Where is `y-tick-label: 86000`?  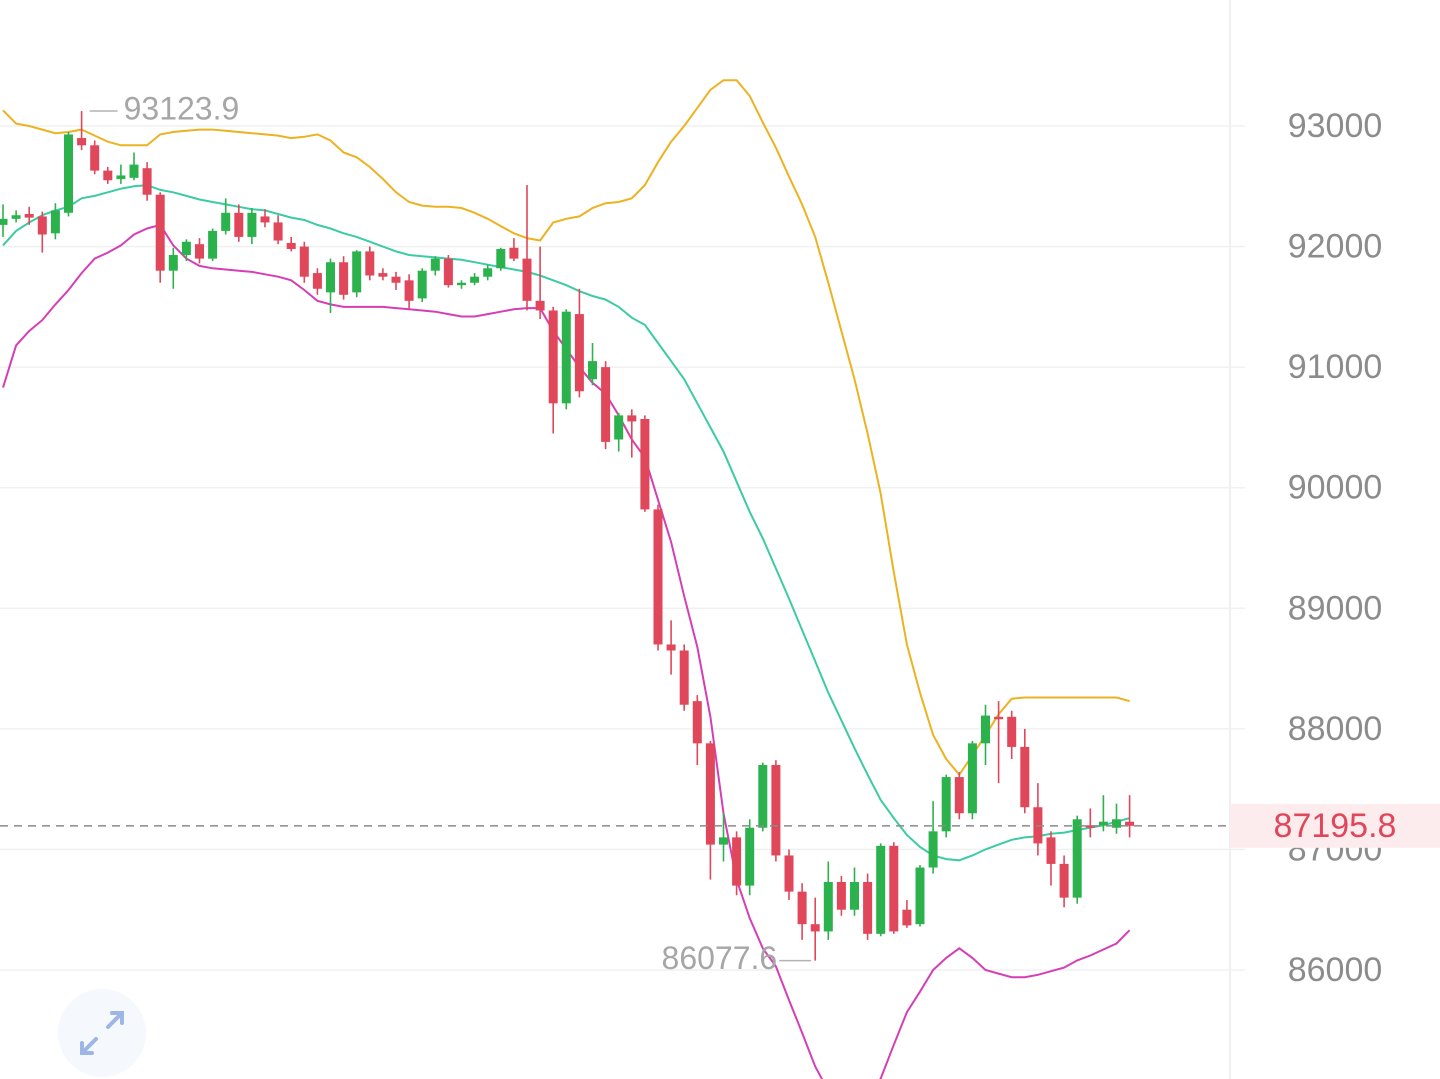
y-tick-label: 86000 is located at coordinates (1335, 970).